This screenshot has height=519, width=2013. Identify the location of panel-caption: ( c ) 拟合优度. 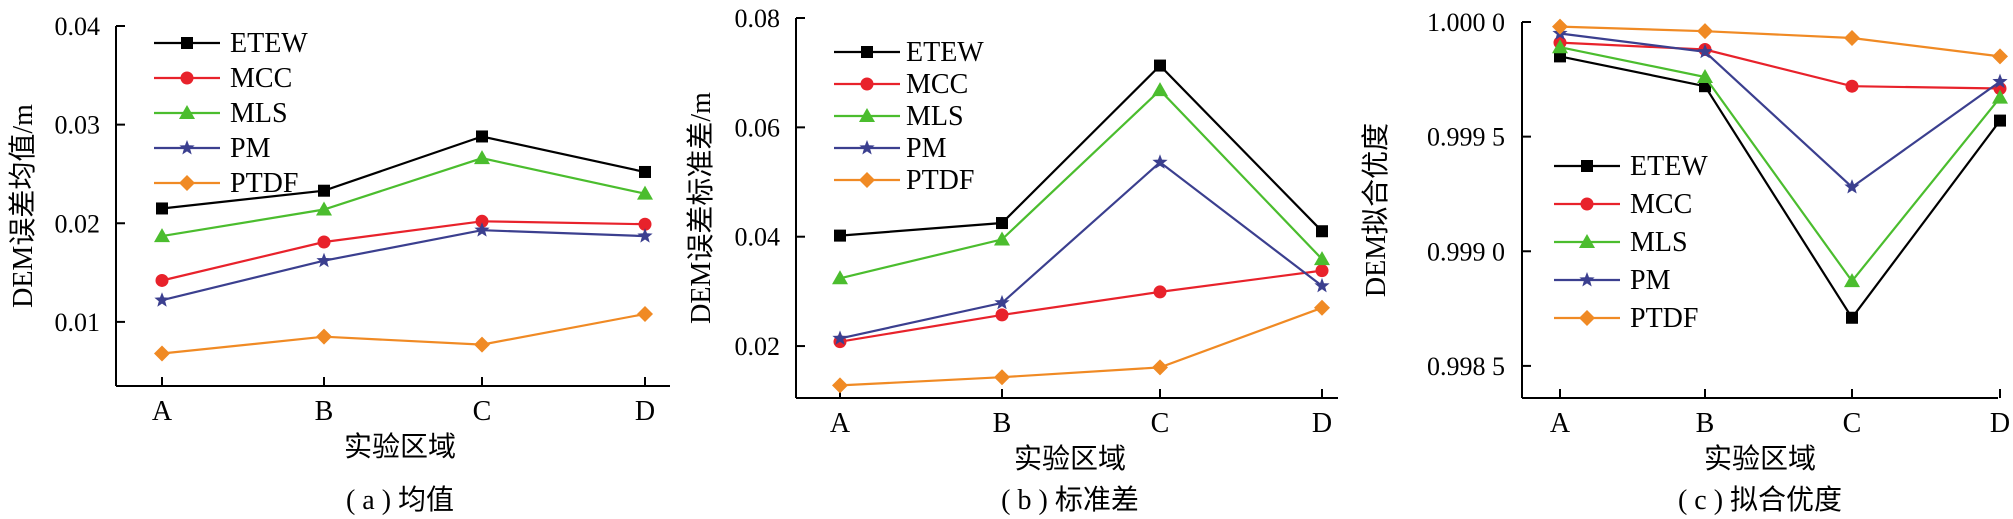
(1760, 500).